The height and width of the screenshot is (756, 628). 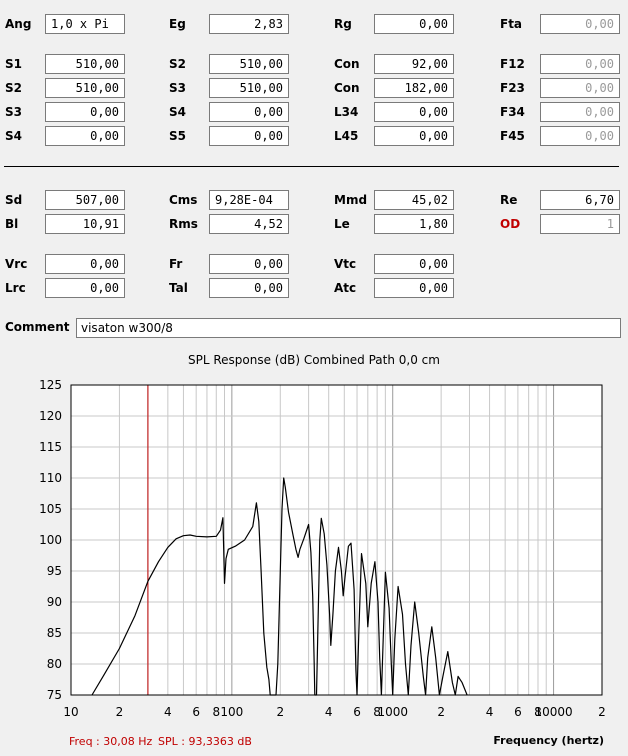 What do you see at coordinates (249, 224) in the screenshot?
I see `field-rms: 4,52` at bounding box center [249, 224].